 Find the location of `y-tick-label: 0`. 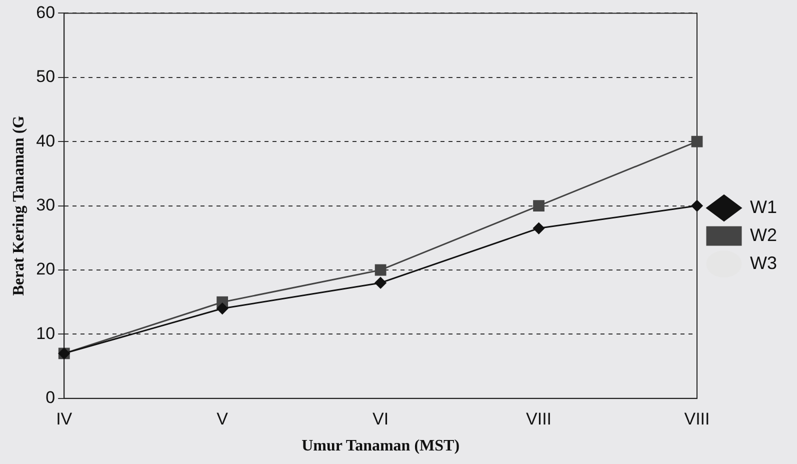

y-tick-label: 0 is located at coordinates (51, 398).